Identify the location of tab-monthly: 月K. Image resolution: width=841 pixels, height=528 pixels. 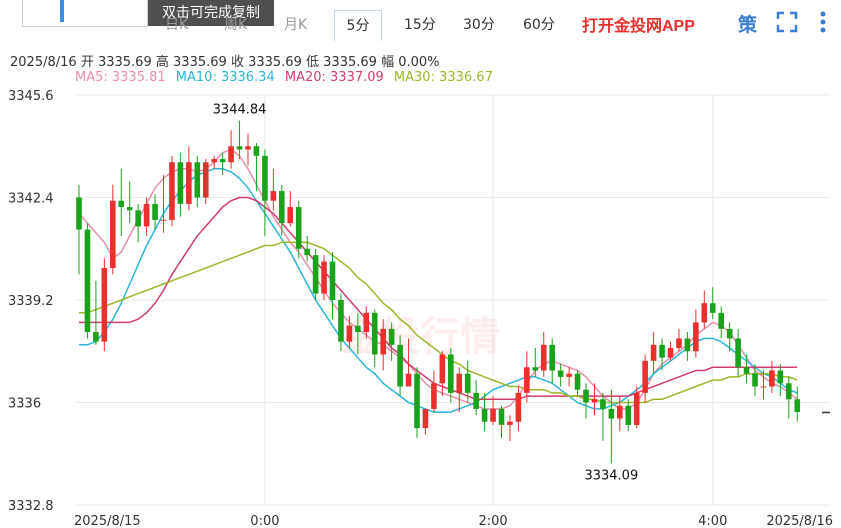
(296, 25).